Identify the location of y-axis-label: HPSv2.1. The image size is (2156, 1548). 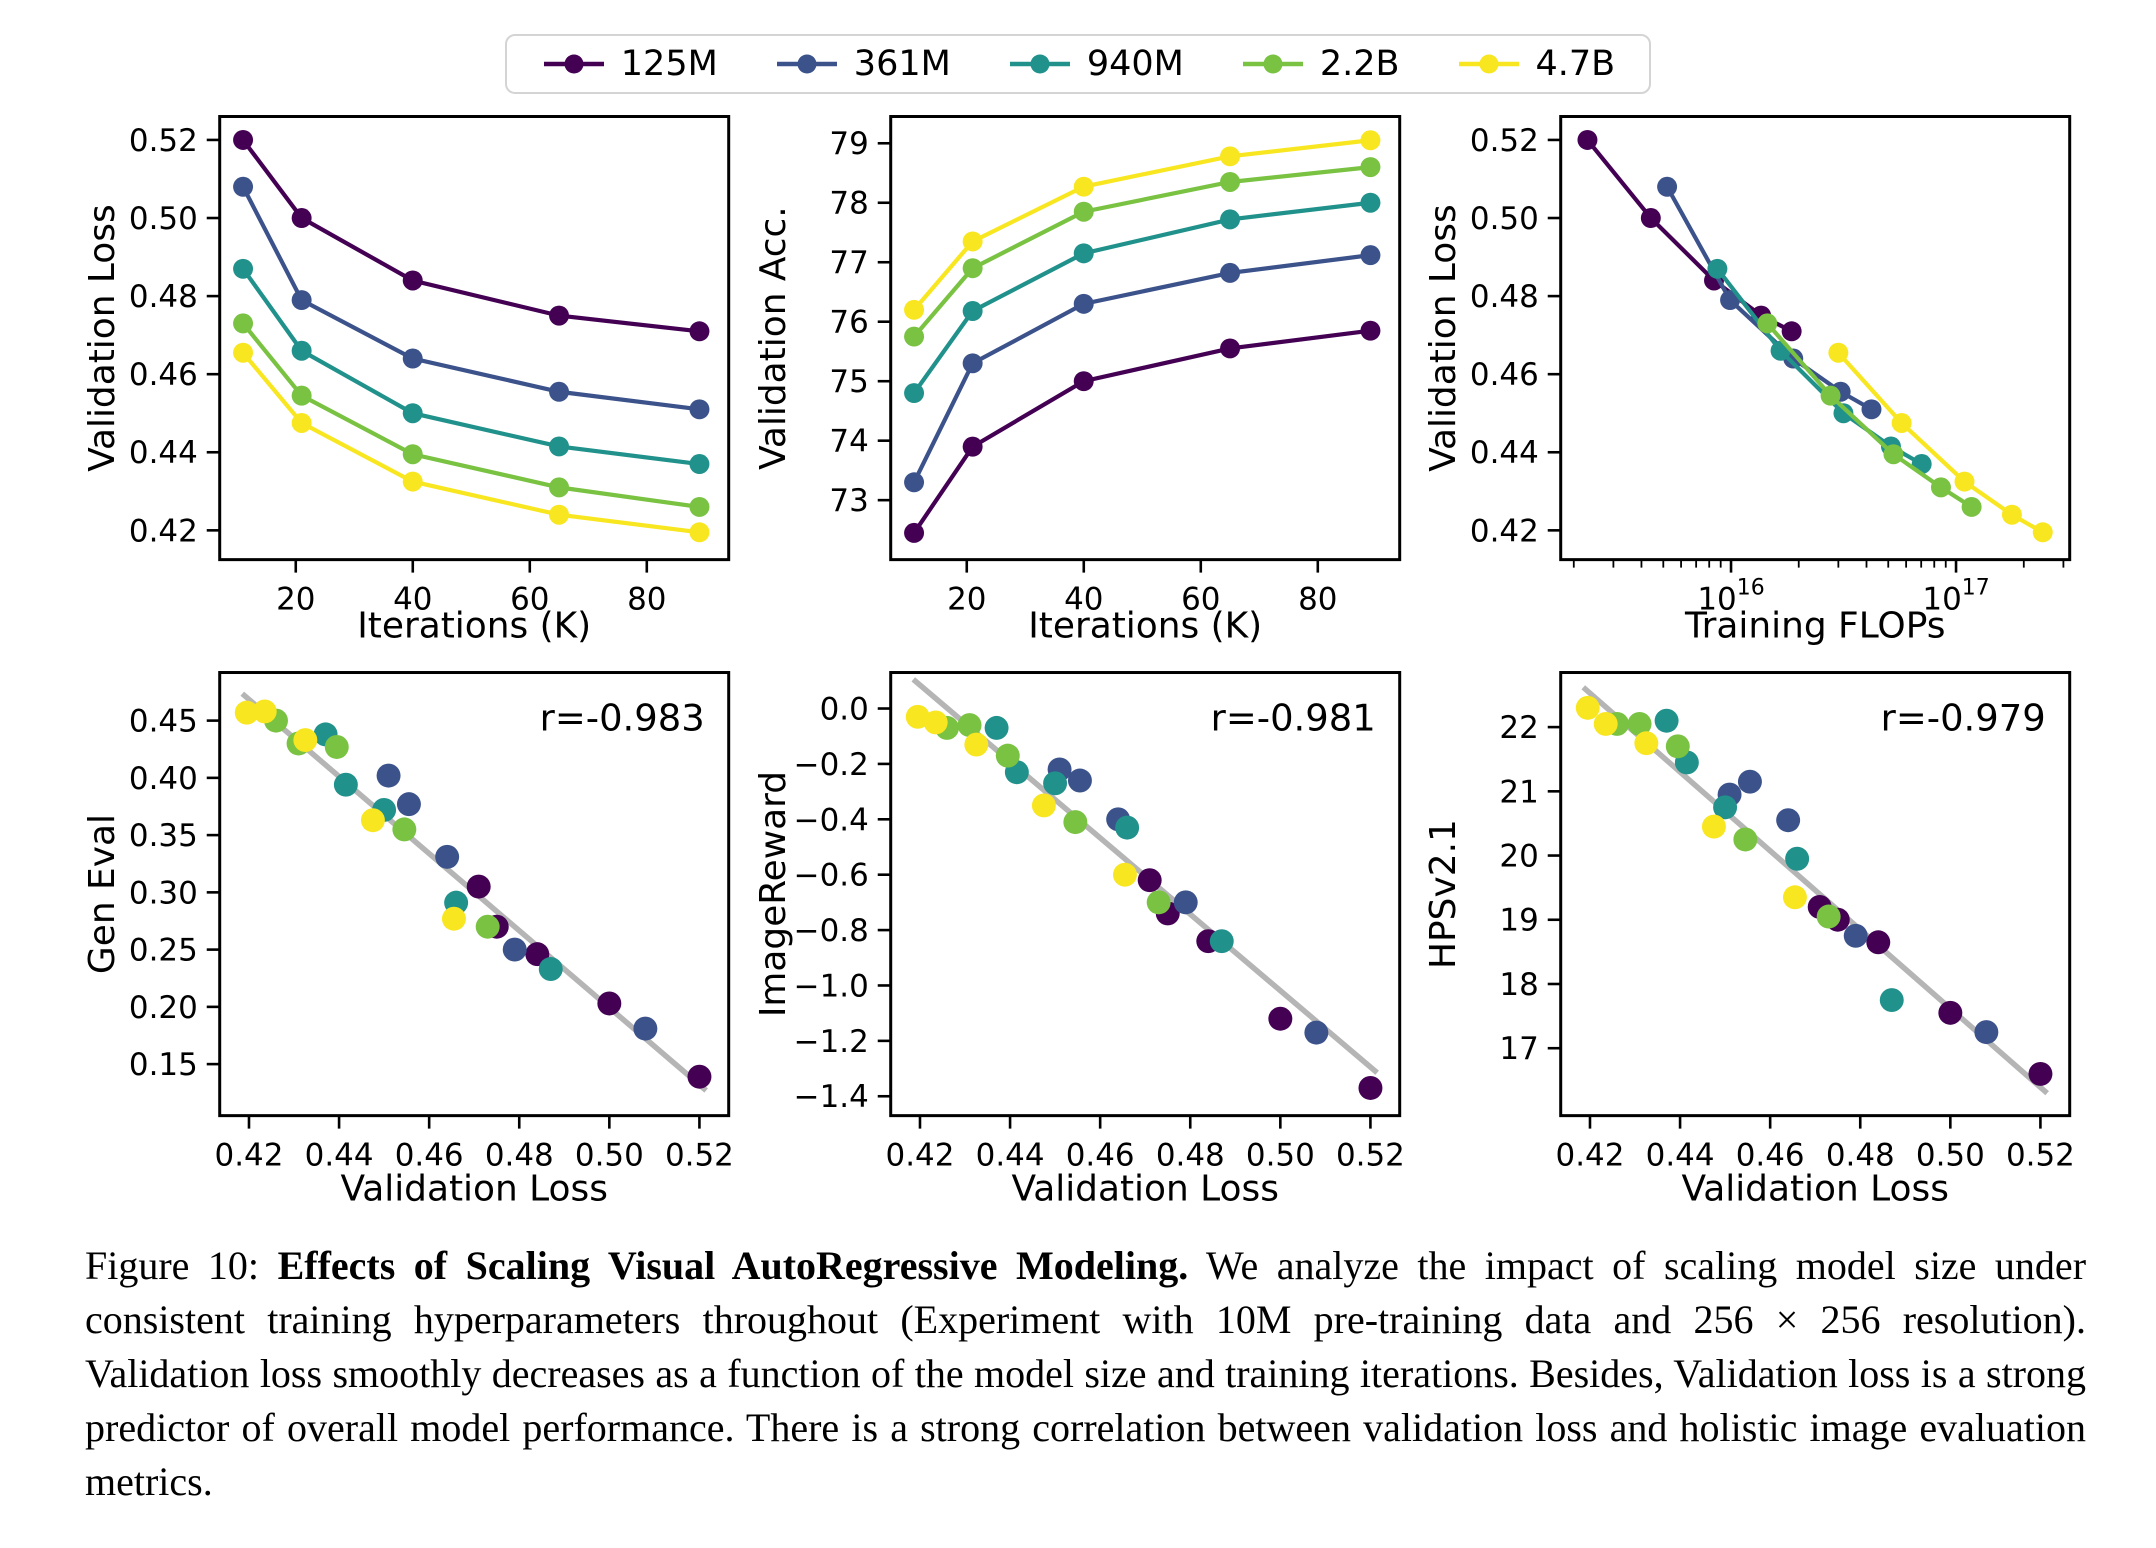
(1443, 894).